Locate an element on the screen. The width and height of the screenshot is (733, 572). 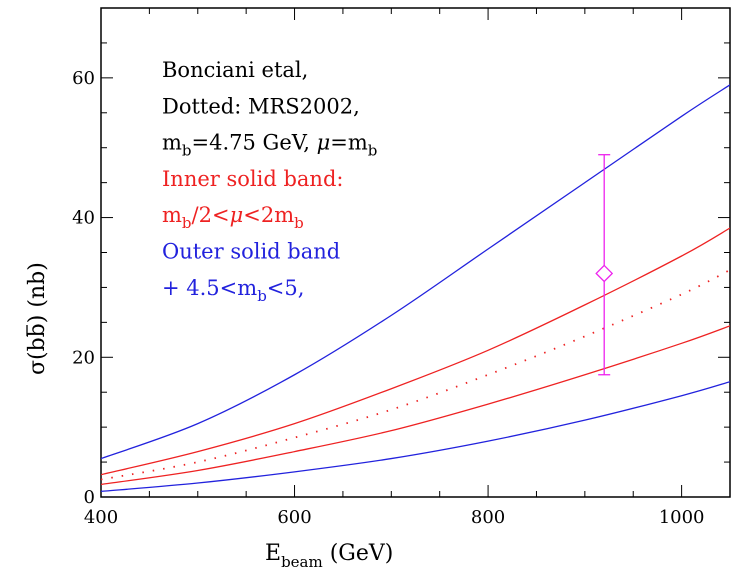
annotation-segment: <2m is located at coordinates (268, 215).